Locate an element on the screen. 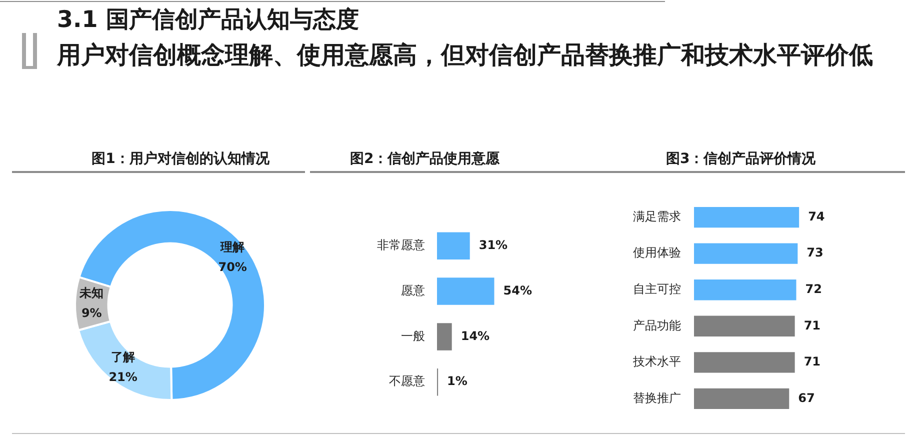  y-tick-label: 愿意 is located at coordinates (413, 290).